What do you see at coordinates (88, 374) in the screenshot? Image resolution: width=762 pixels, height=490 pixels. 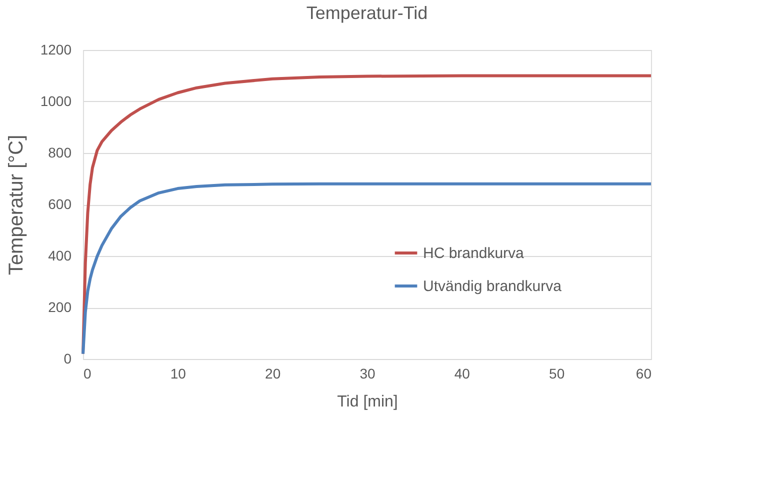 I see `x-tick-label: 0` at bounding box center [88, 374].